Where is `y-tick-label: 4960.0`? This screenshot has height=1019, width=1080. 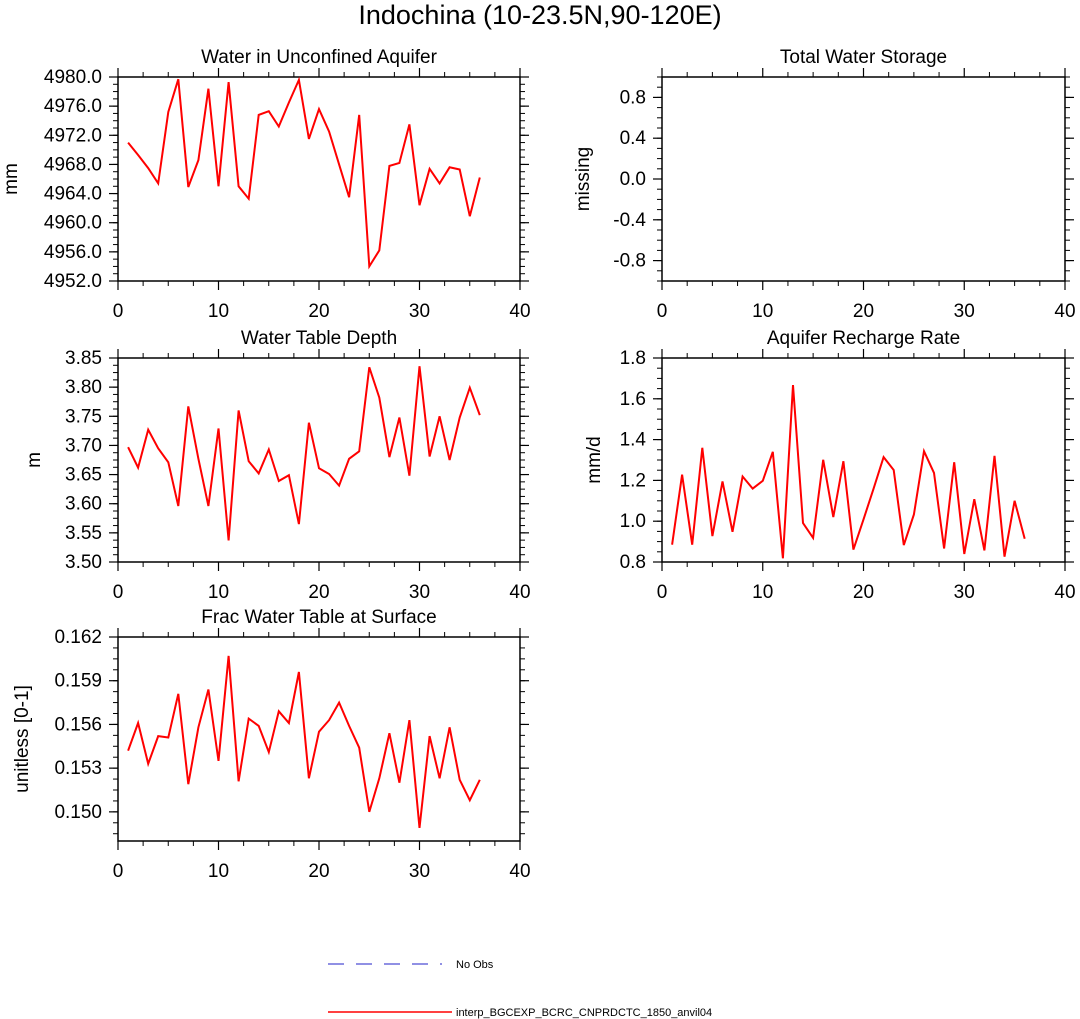
y-tick-label: 4960.0 is located at coordinates (73, 223).